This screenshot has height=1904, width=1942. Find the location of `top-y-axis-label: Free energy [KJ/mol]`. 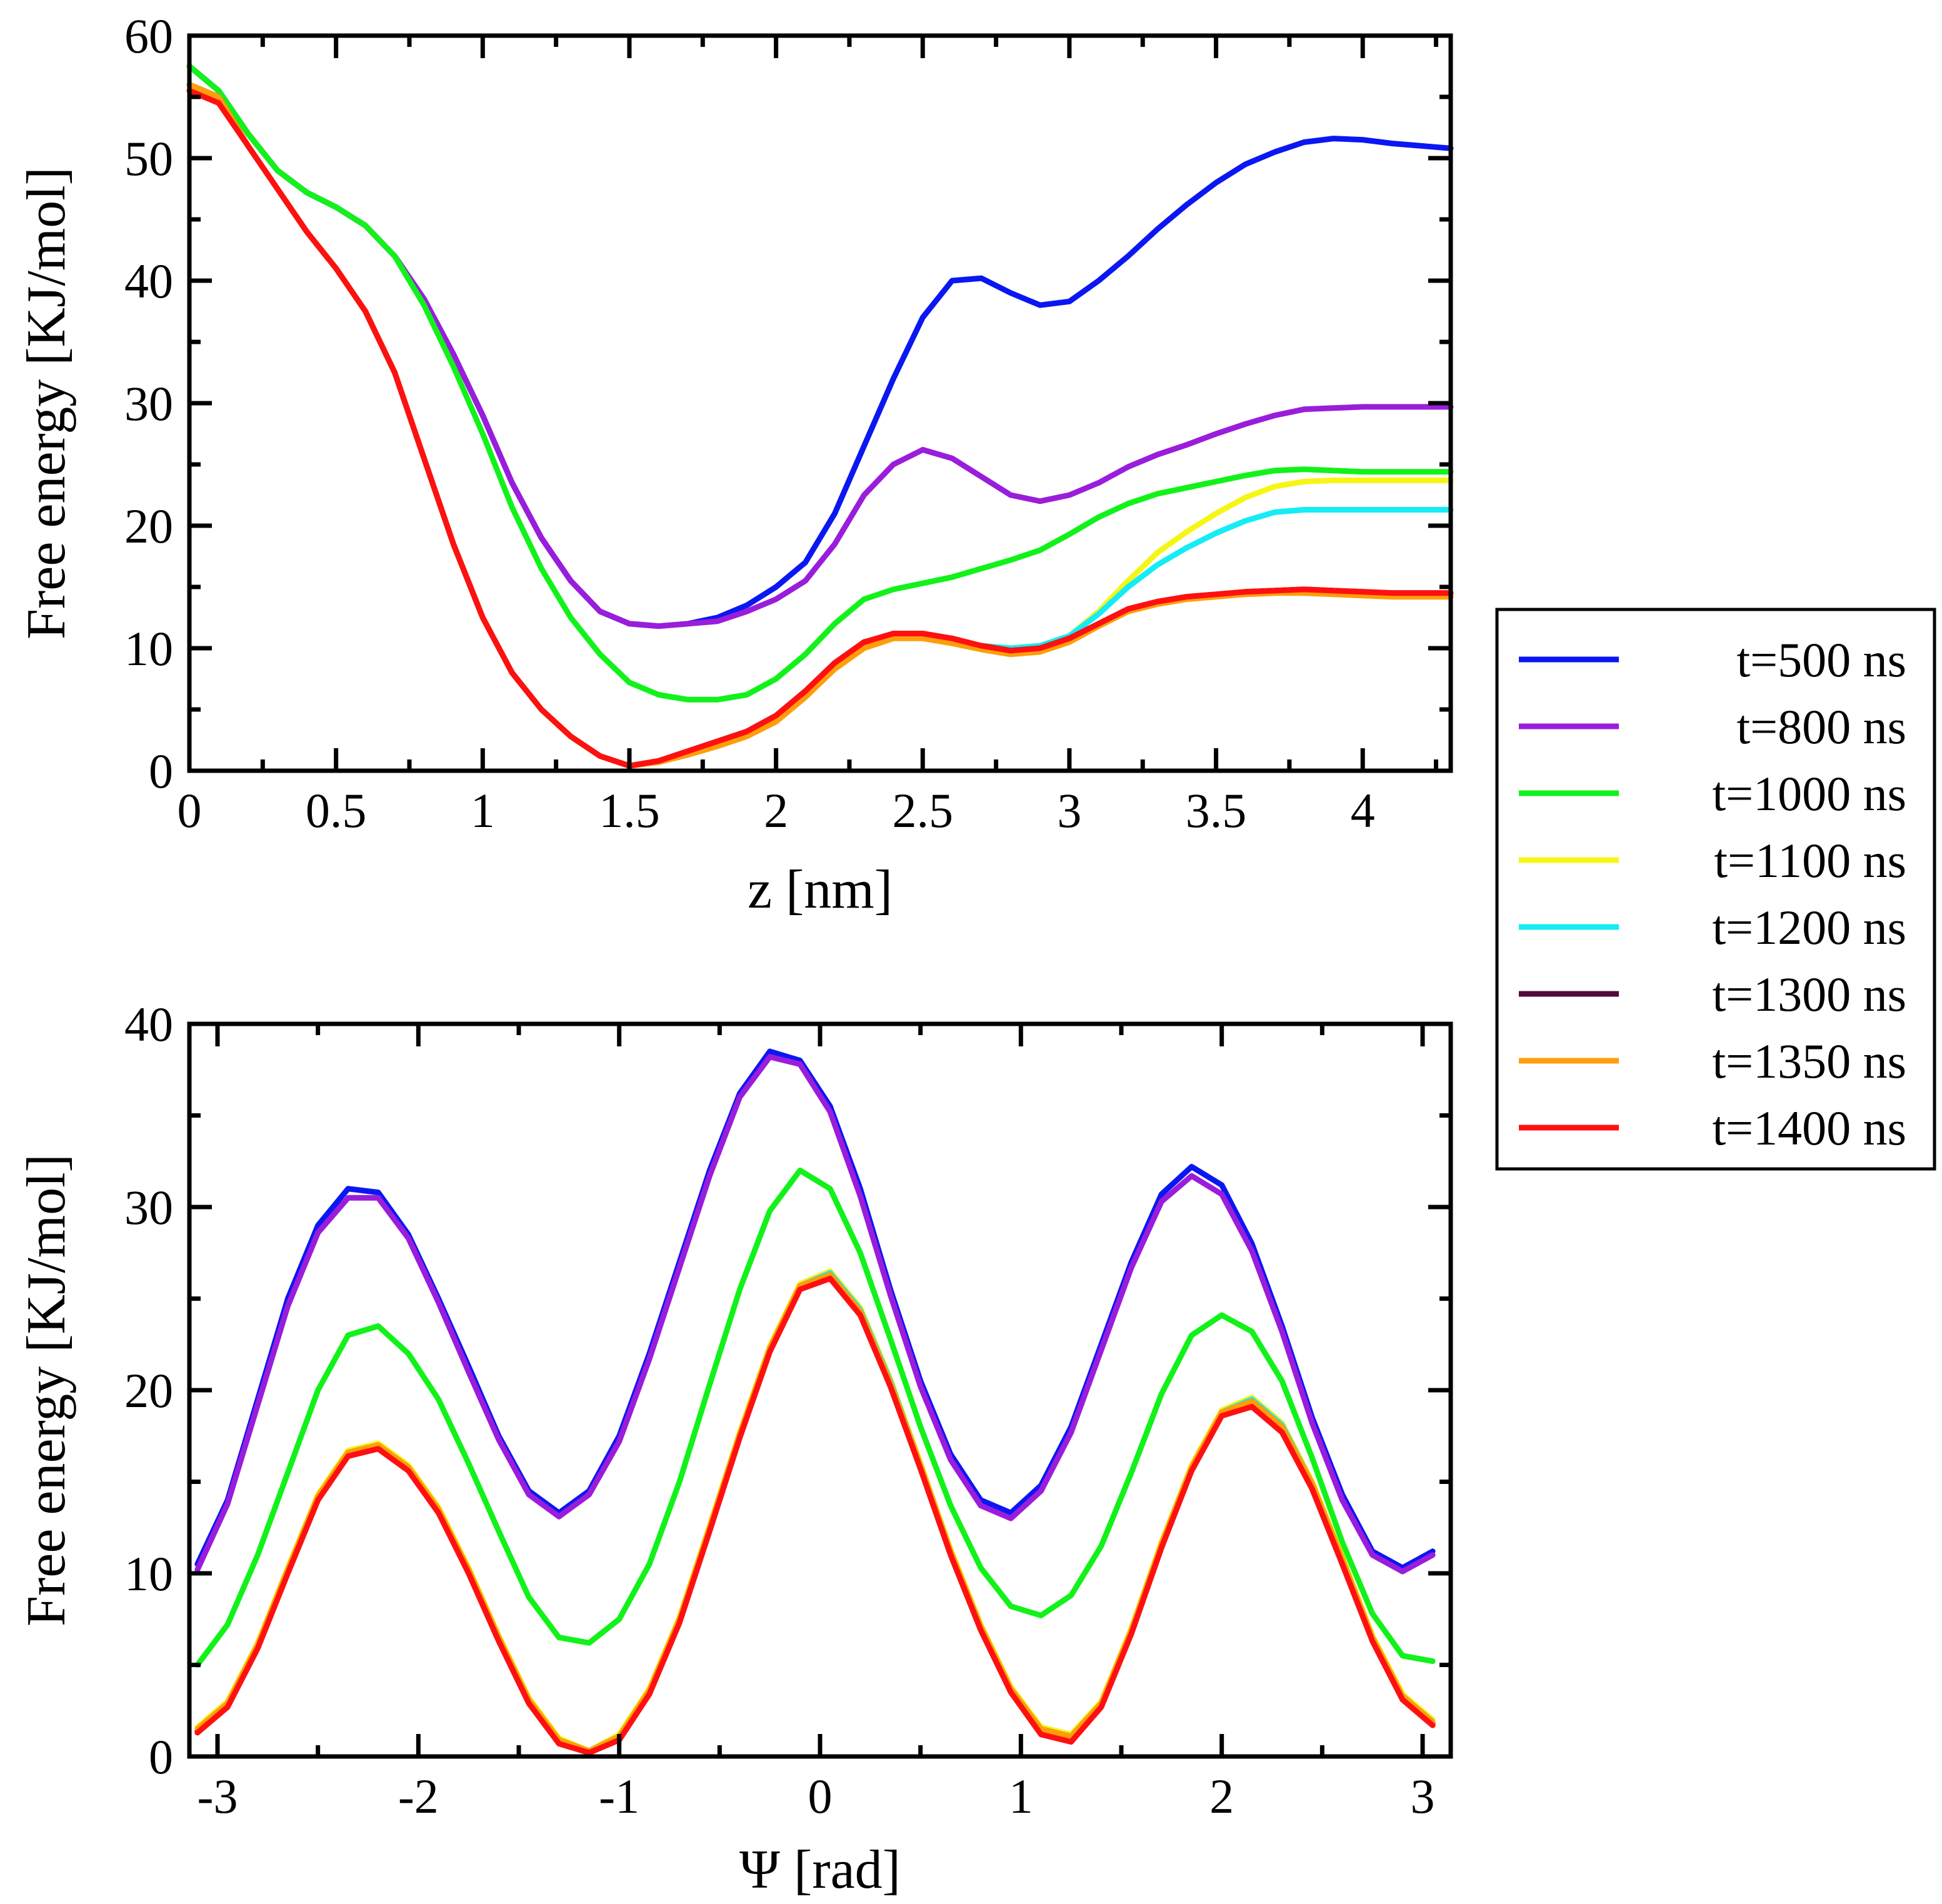

top-y-axis-label: Free energy [KJ/mol] is located at coordinates (46, 403).